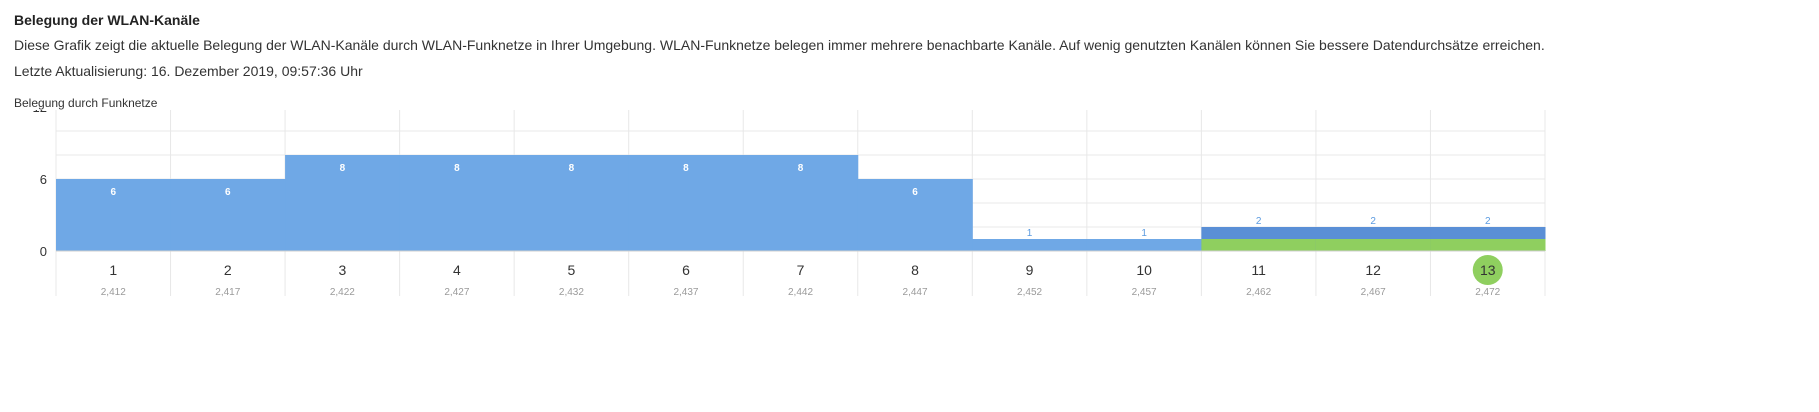 The height and width of the screenshot is (412, 1819). I want to click on channel-label: 3, so click(342, 270).